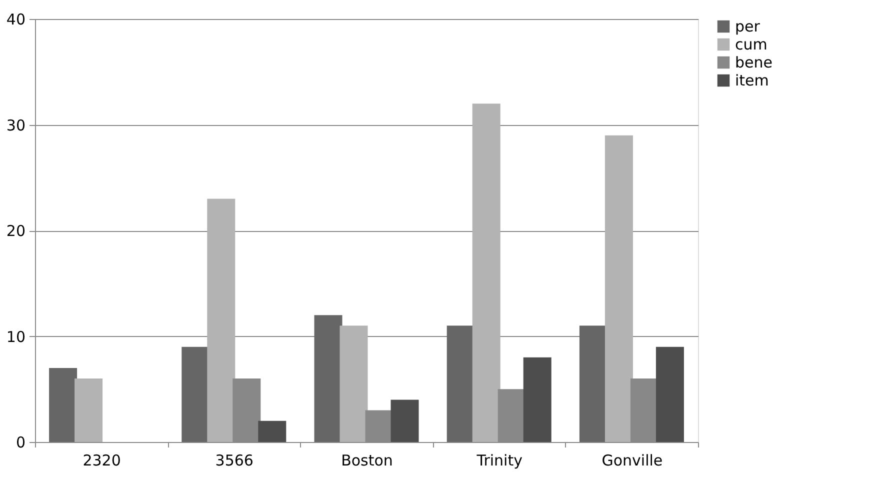  I want to click on x-tick-label: Gonville, so click(632, 461).